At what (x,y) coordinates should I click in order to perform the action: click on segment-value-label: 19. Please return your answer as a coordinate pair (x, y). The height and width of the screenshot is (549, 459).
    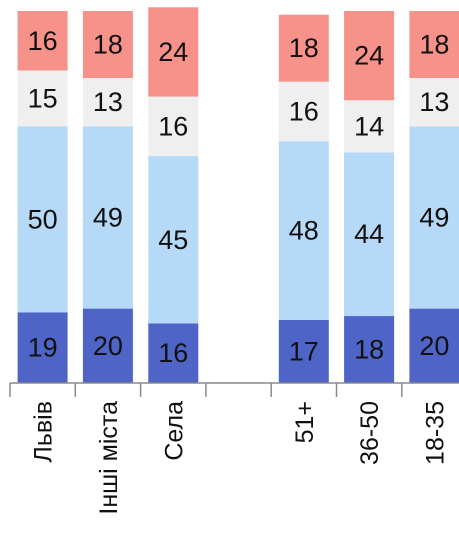
    Looking at the image, I should click on (43, 348).